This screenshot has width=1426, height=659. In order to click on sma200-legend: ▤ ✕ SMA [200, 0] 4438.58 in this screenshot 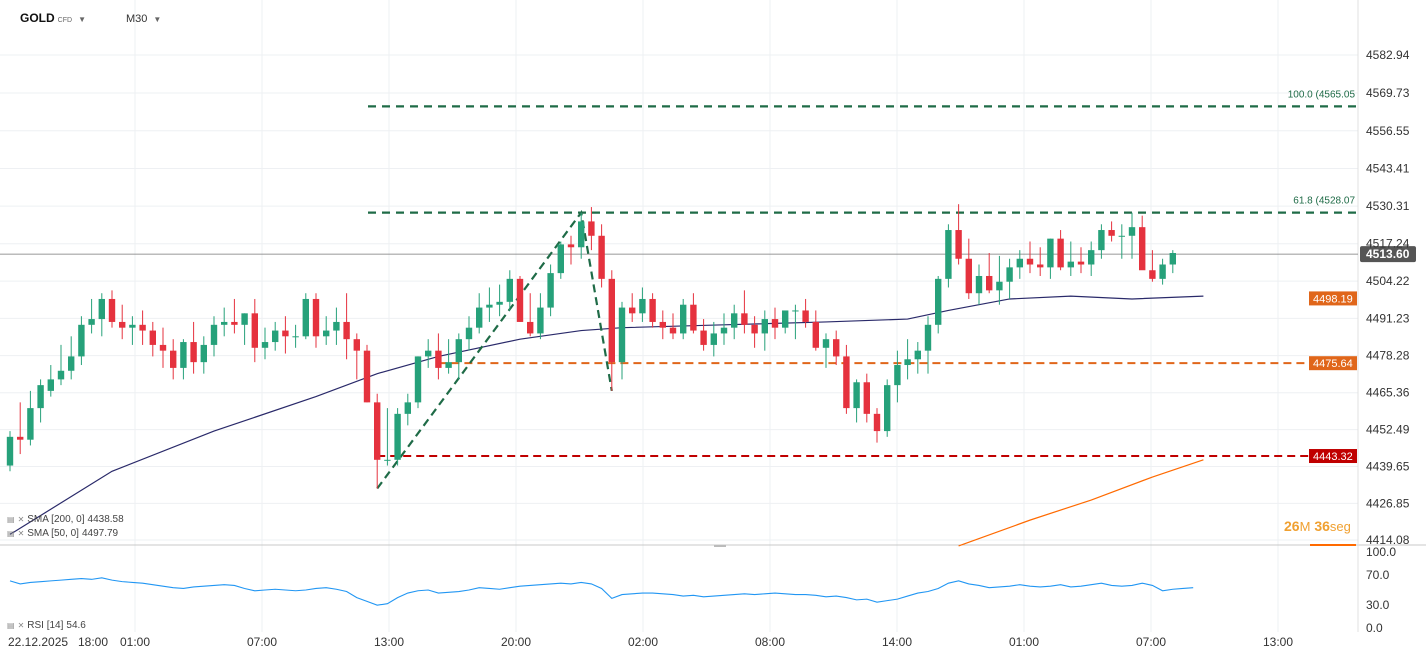, I will do `click(65, 519)`.